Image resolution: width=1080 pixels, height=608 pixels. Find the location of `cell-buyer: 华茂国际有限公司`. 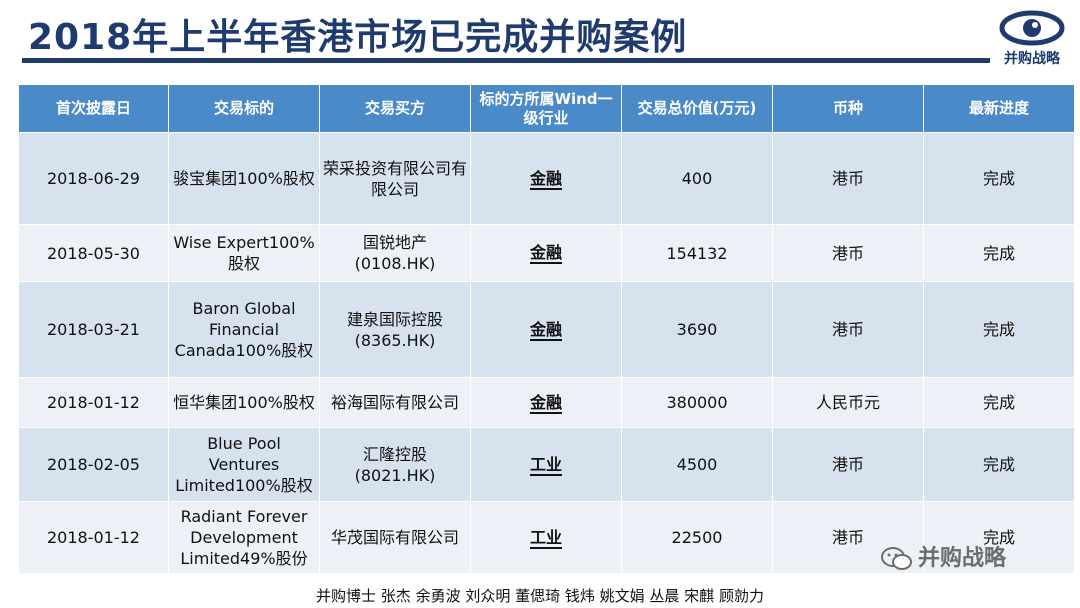

cell-buyer: 华茂国际有限公司 is located at coordinates (395, 537).